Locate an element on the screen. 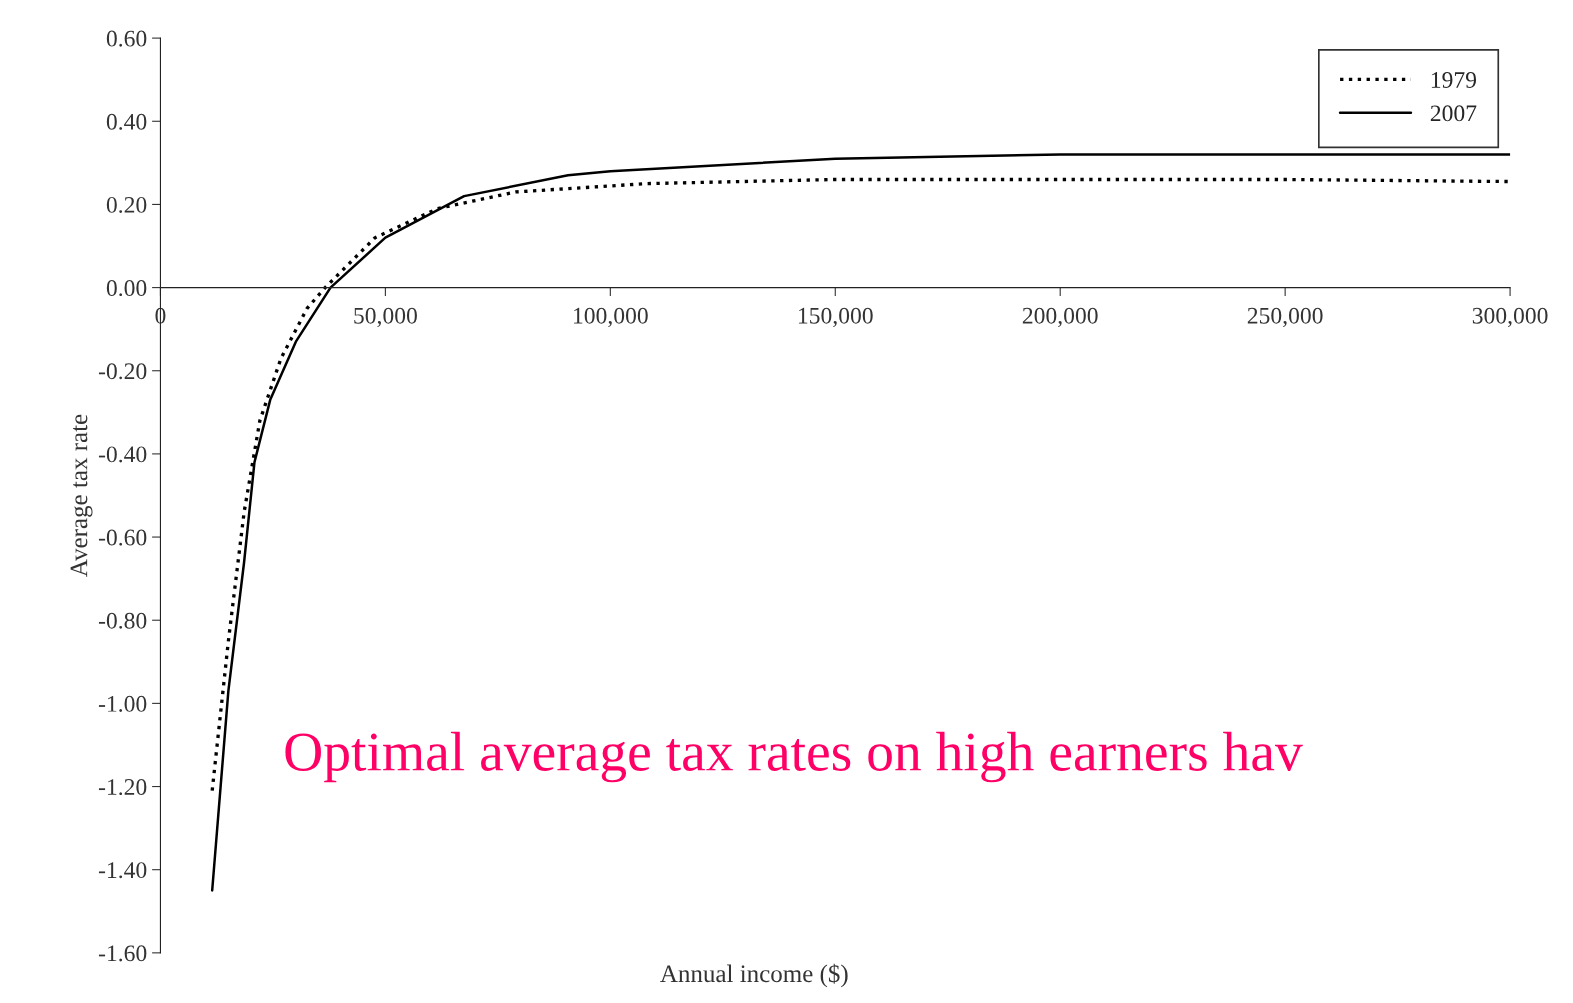 The height and width of the screenshot is (1003, 1573). y-tick-label: -0.40 is located at coordinates (122, 454).